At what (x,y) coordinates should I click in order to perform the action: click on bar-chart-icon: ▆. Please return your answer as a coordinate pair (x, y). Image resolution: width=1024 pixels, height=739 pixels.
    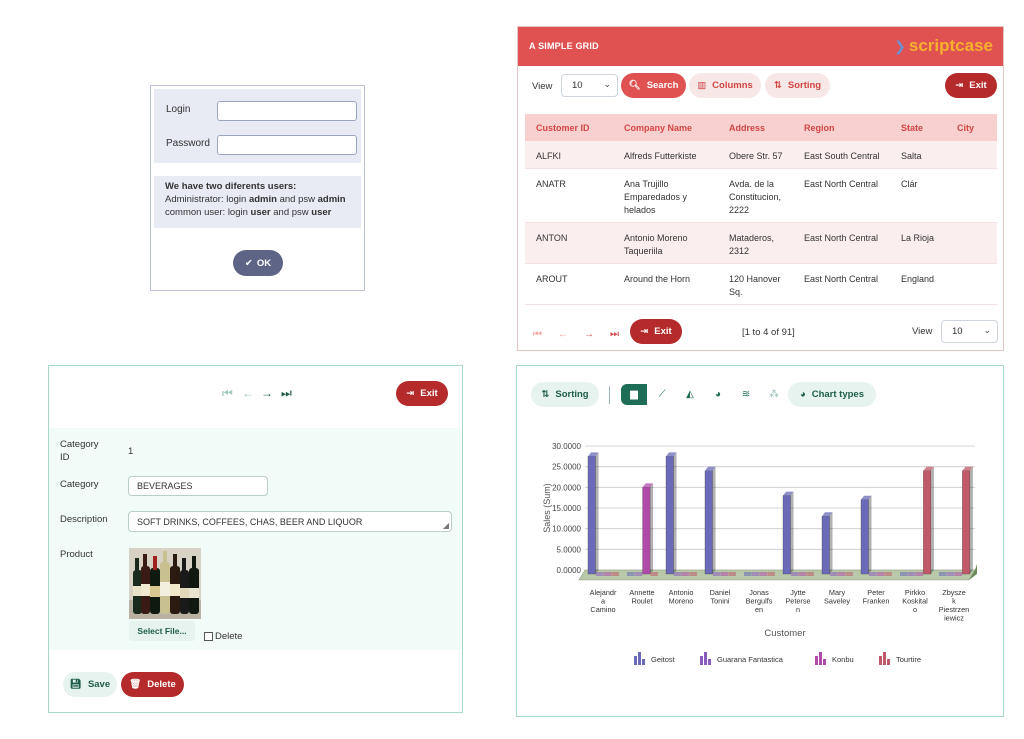
    Looking at the image, I should click on (634, 394).